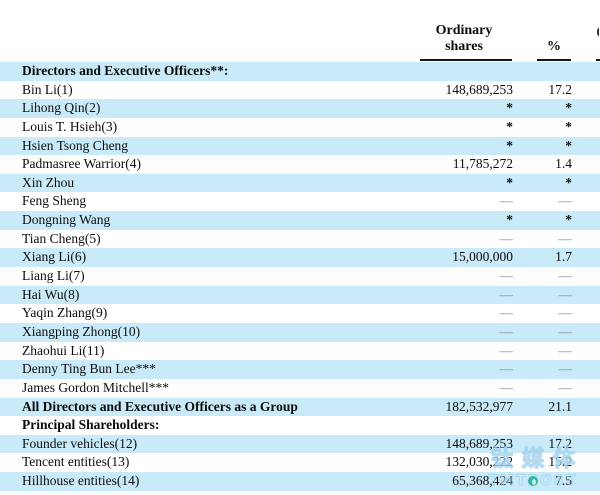 The height and width of the screenshot is (495, 600). I want to click on table-row: Xiangping Zhong(10) — —, so click(300, 332).